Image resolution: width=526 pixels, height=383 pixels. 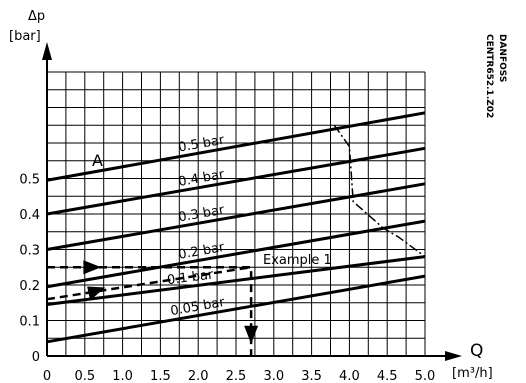 I want to click on y-axis-unit: [bar], so click(x=25, y=36).